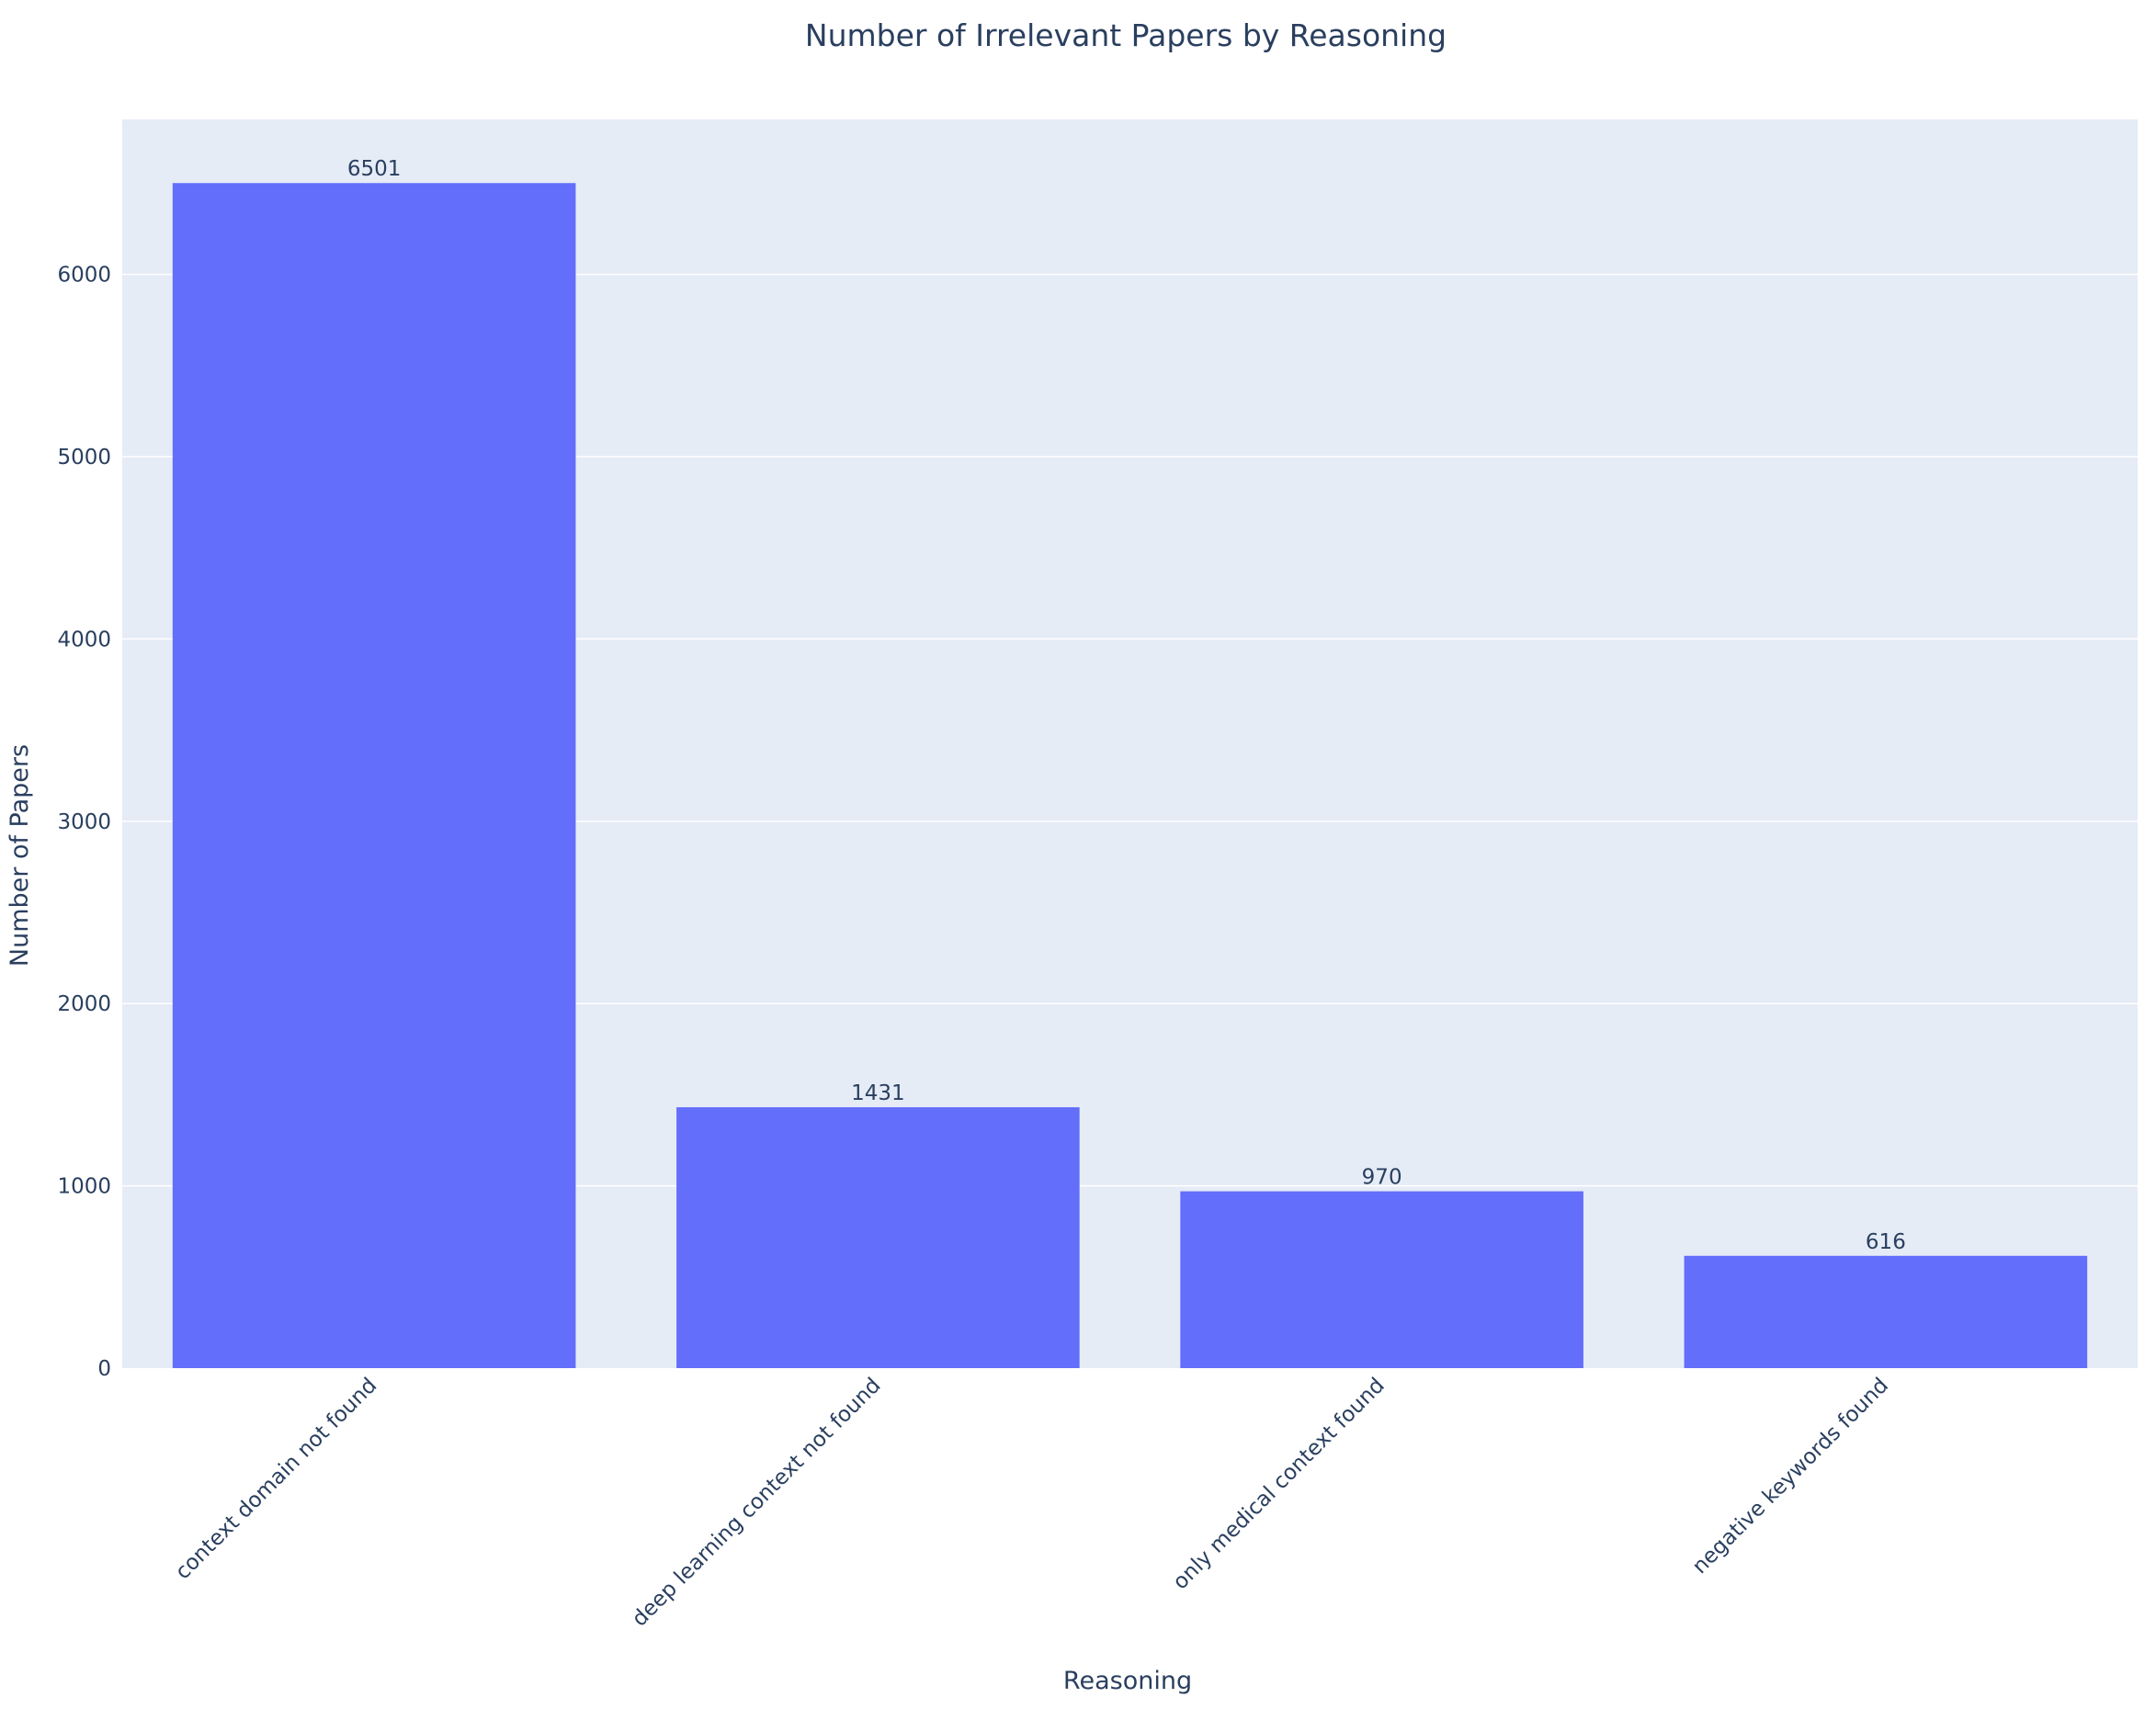 Image resolution: width=2156 pixels, height=1709 pixels. What do you see at coordinates (1382, 1178) in the screenshot?
I see `bar-value-label: 970` at bounding box center [1382, 1178].